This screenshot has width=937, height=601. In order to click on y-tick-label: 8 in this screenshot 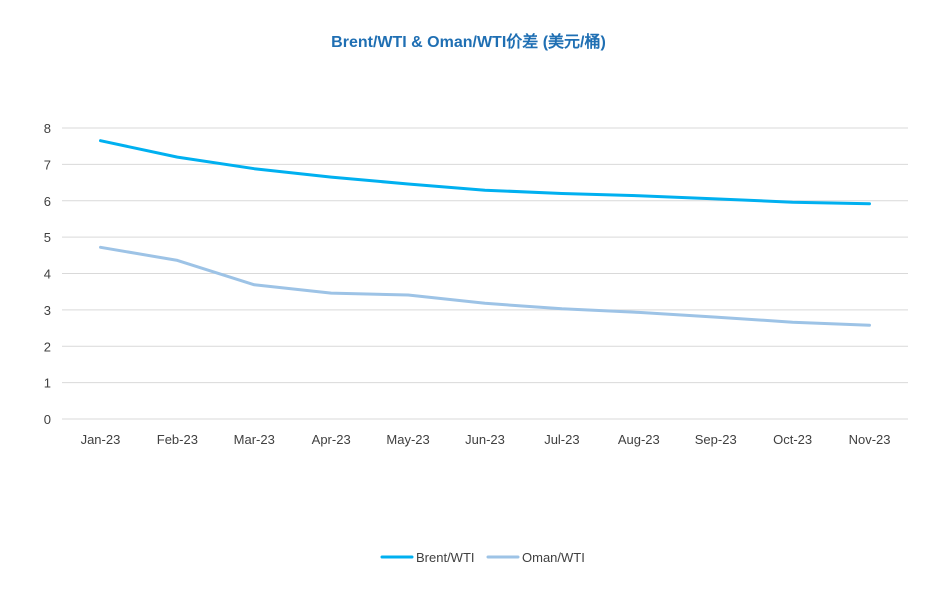, I will do `click(47, 128)`.